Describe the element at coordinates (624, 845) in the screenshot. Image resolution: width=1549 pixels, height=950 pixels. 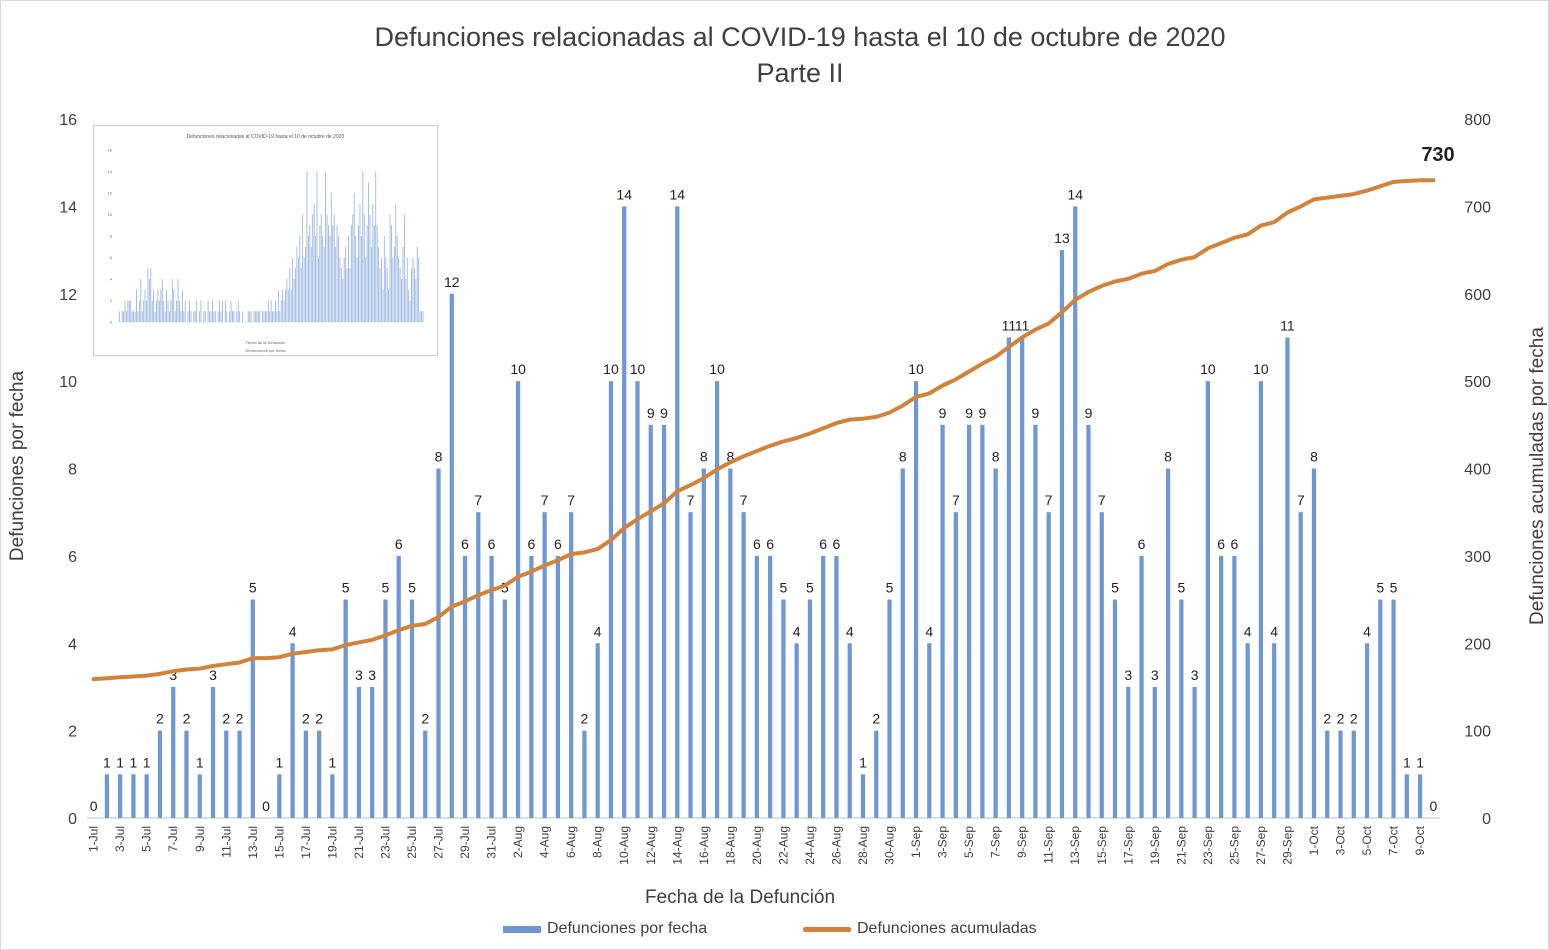
I see `x-tick-label: 10-Aug` at that location.